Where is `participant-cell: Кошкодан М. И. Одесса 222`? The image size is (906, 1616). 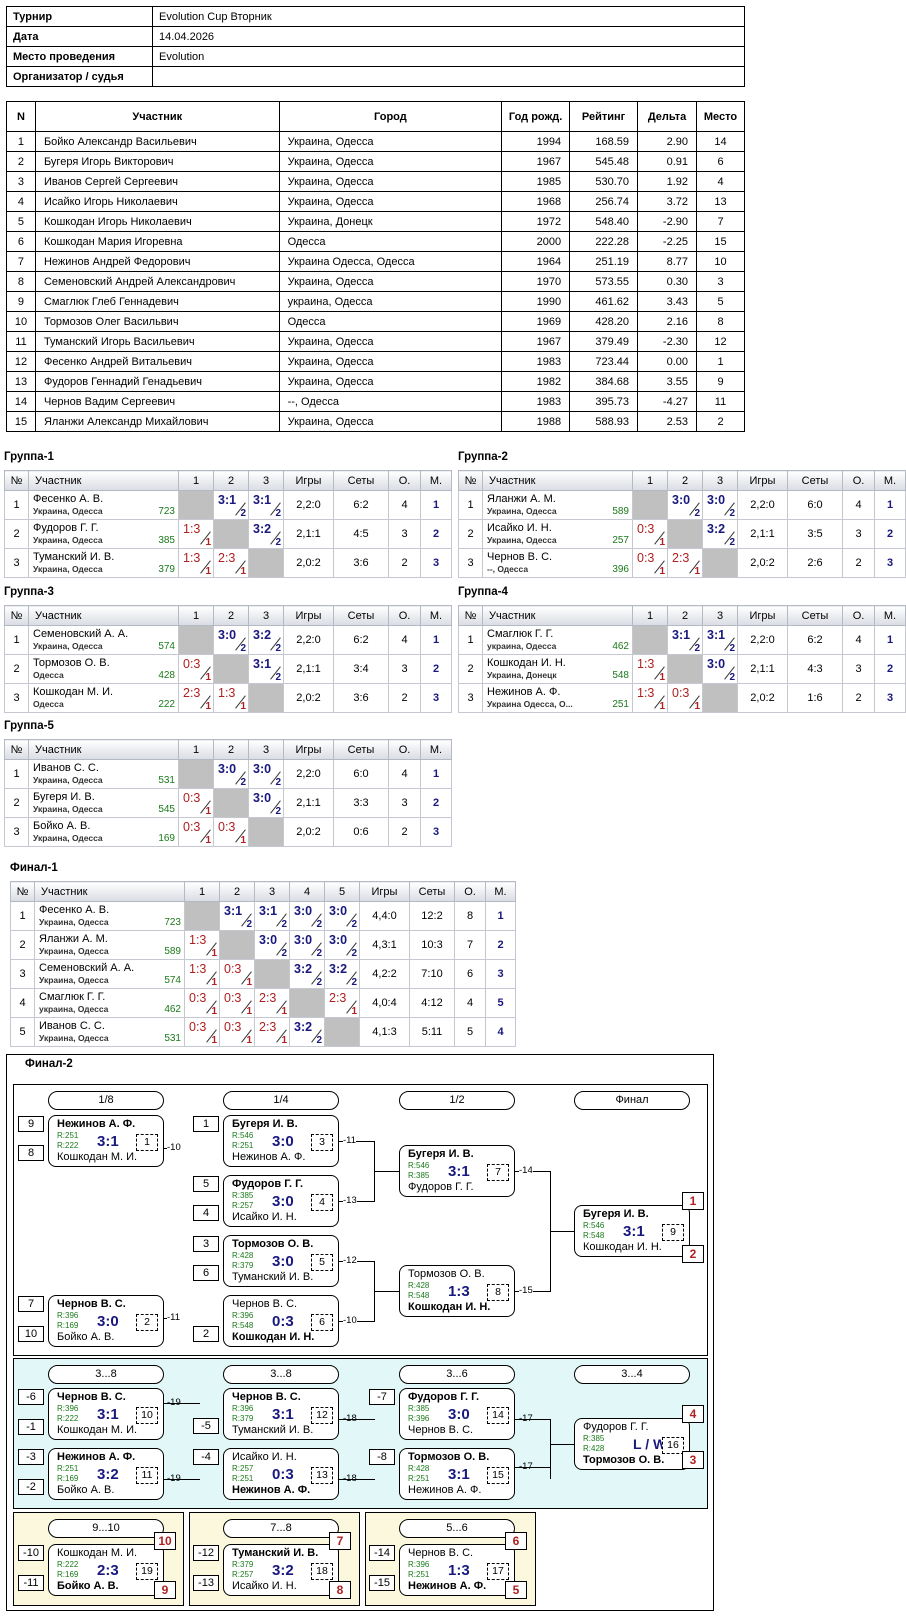 participant-cell: Кошкодан М. И. Одесса 222 is located at coordinates (104, 698).